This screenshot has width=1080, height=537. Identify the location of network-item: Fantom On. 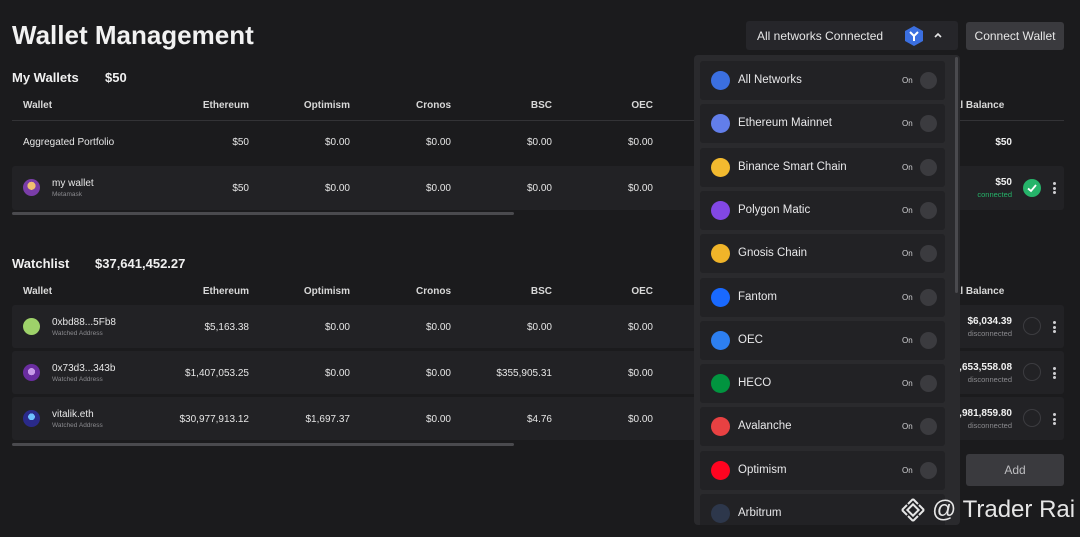
(822, 297).